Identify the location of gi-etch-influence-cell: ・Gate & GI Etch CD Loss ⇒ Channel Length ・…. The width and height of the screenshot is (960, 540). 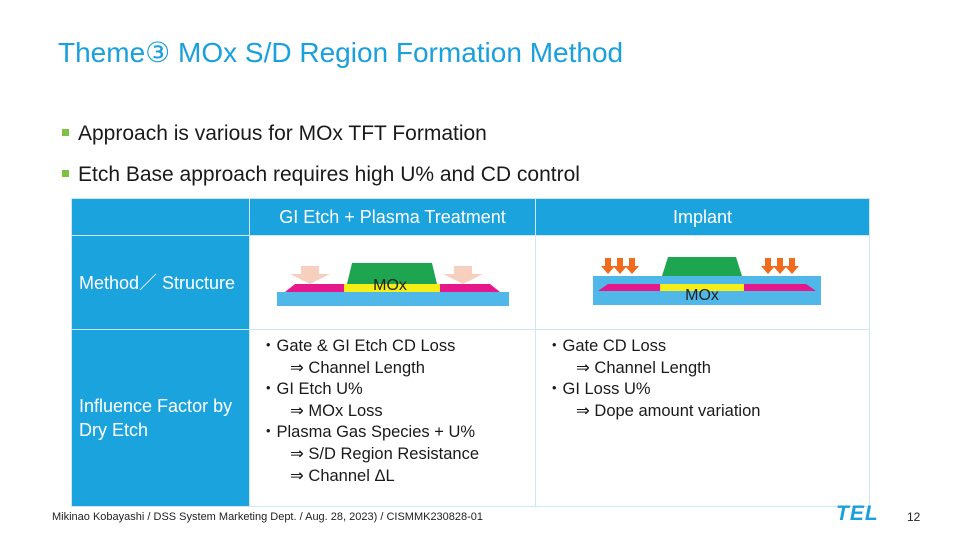
(392, 418).